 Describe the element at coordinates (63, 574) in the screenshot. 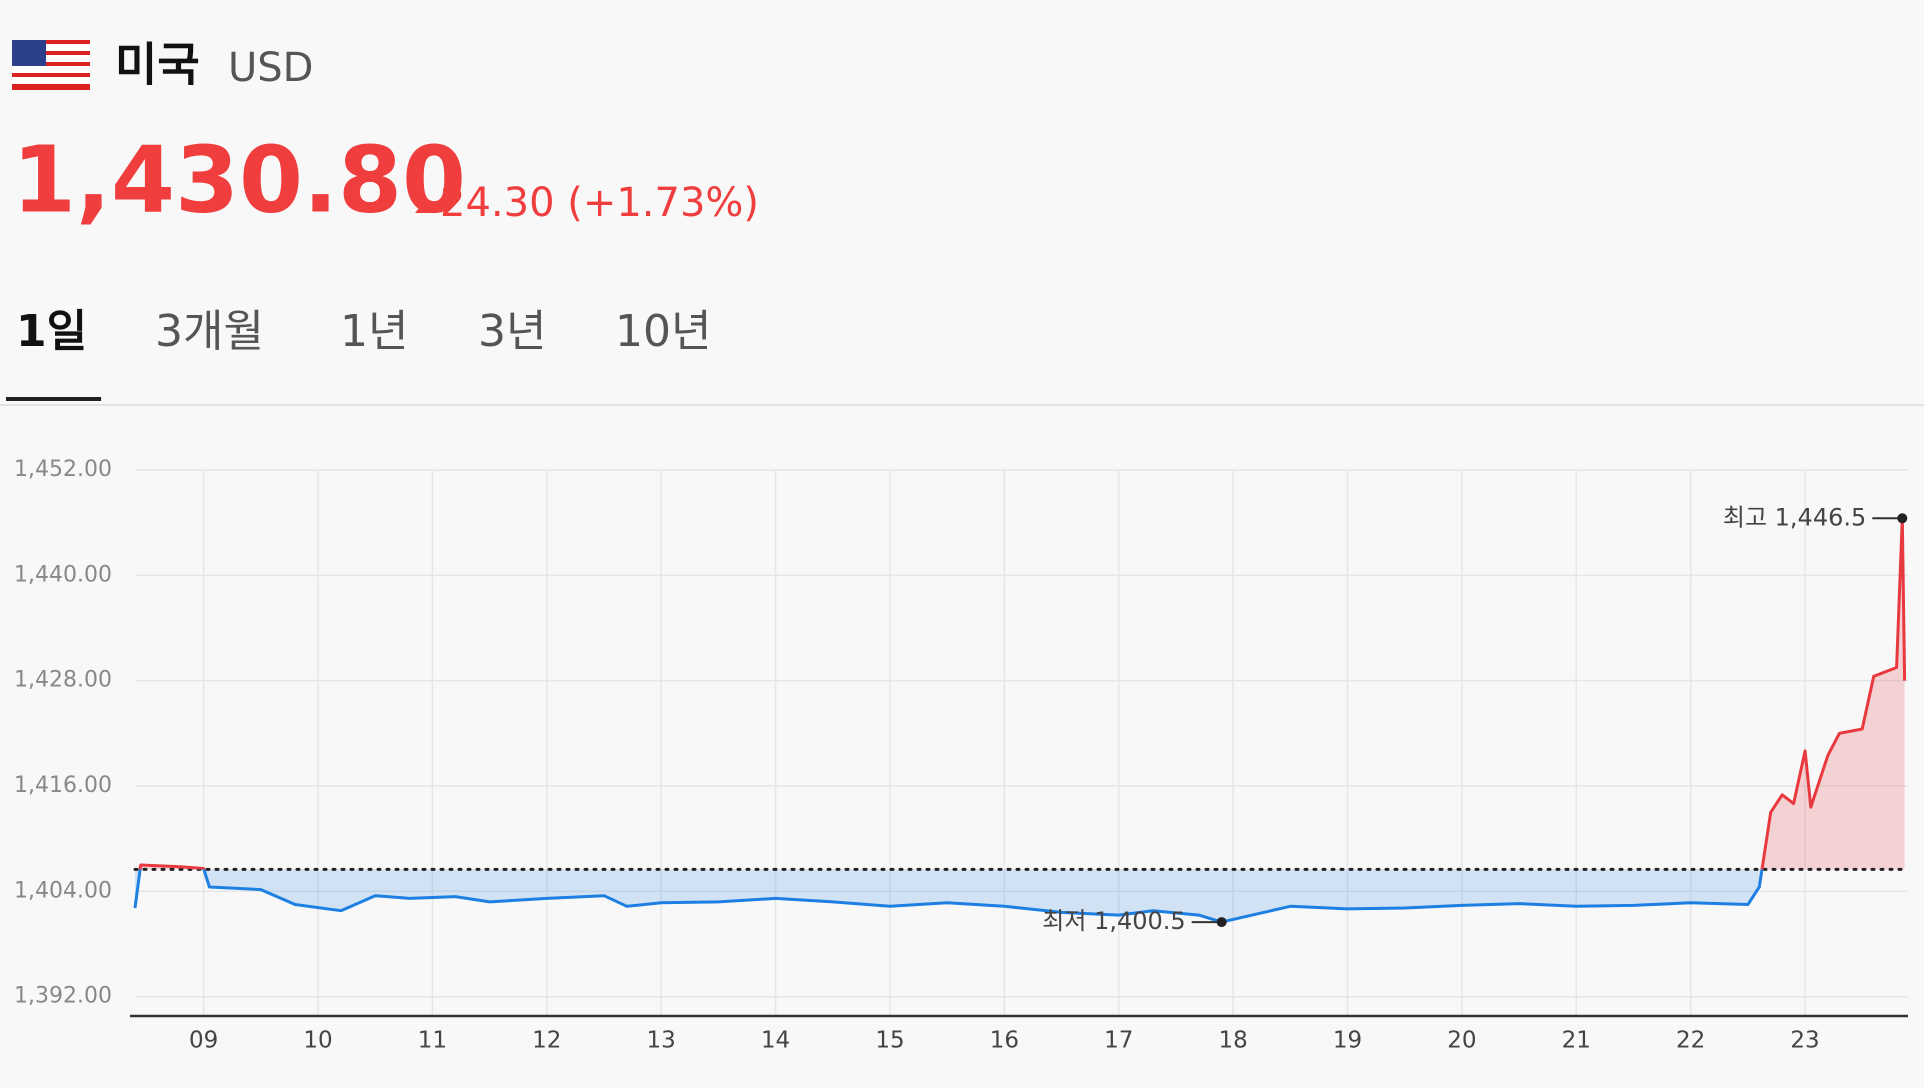

I see `y-tick-label: 1,440.00` at that location.